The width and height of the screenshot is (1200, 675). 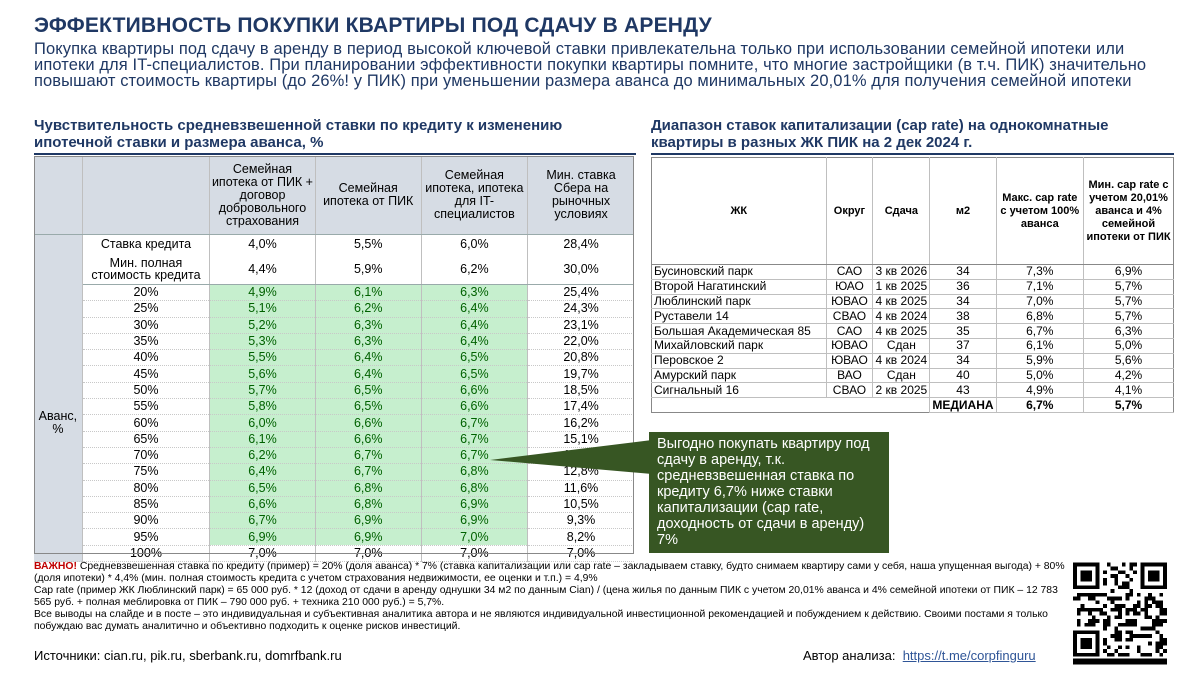 I want to click on left-title-rule, so click(x=335, y=154).